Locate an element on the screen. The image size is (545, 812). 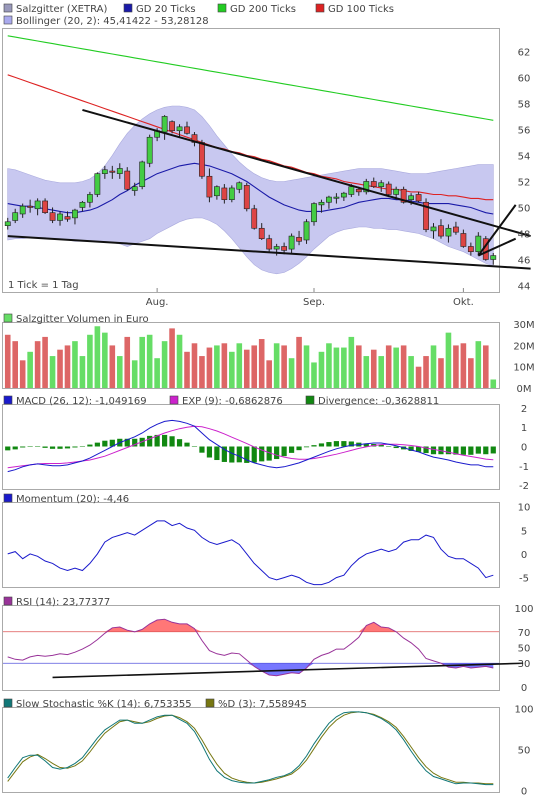
stochastic-panel-frame is located at coordinates (251, 750).